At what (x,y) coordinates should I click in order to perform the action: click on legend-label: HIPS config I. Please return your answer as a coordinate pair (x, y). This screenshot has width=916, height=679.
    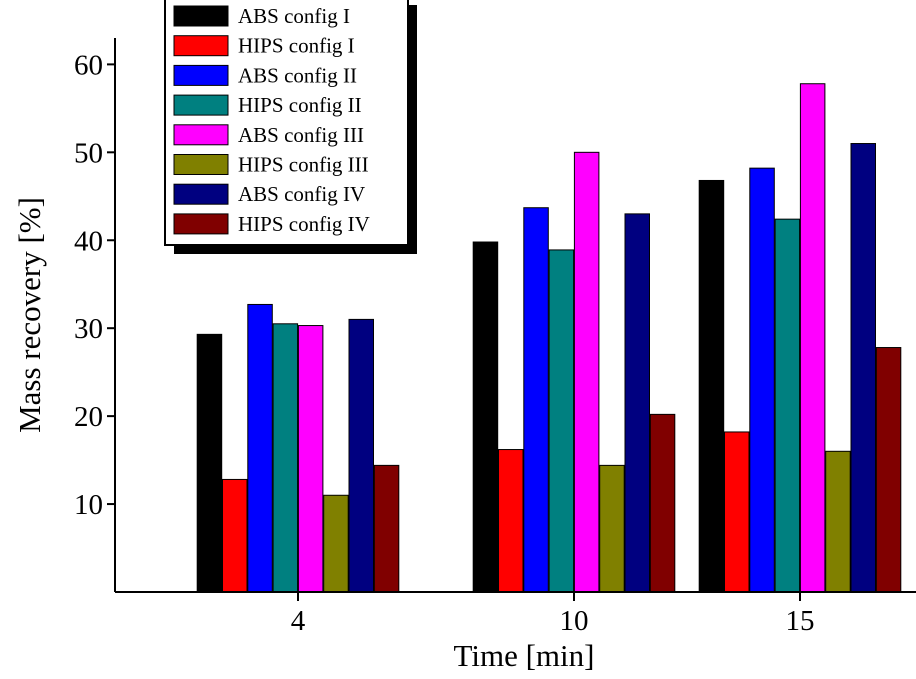
    Looking at the image, I should click on (296, 46).